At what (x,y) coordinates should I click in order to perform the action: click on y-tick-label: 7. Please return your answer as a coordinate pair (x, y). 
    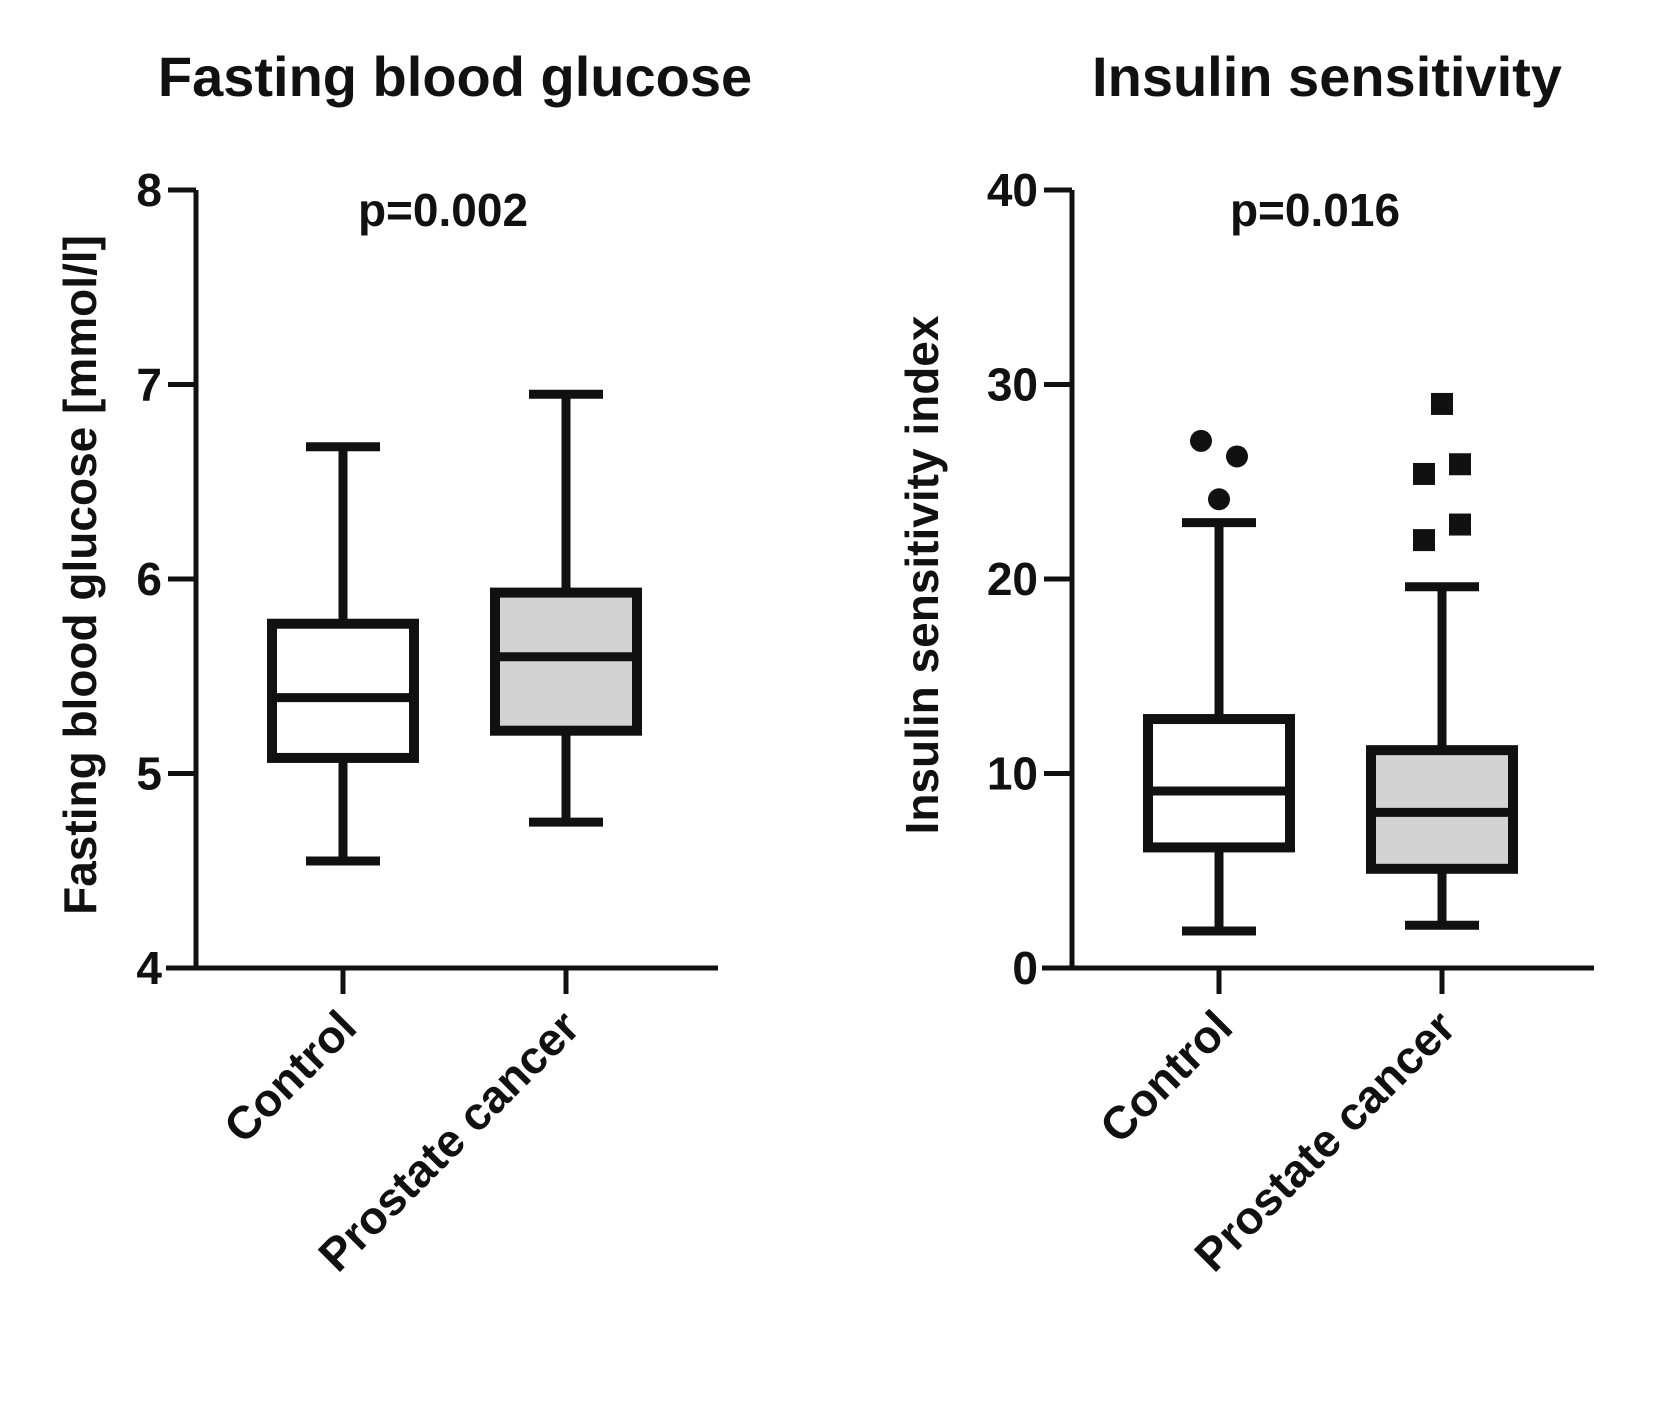
    Looking at the image, I should click on (149, 385).